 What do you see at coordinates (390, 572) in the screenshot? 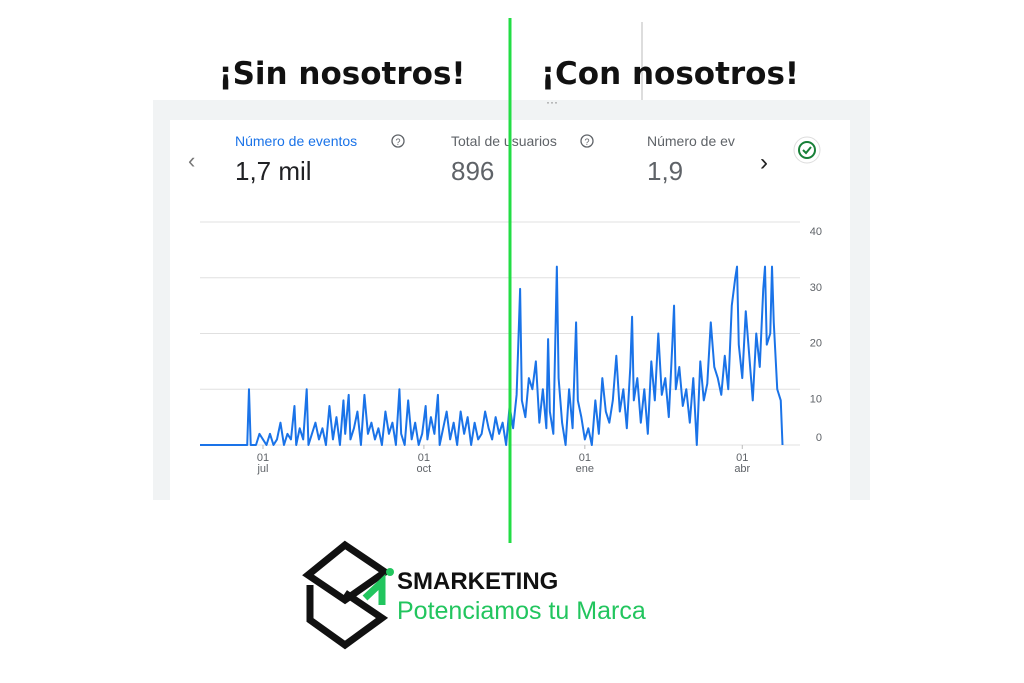
I see `logo-dot` at bounding box center [390, 572].